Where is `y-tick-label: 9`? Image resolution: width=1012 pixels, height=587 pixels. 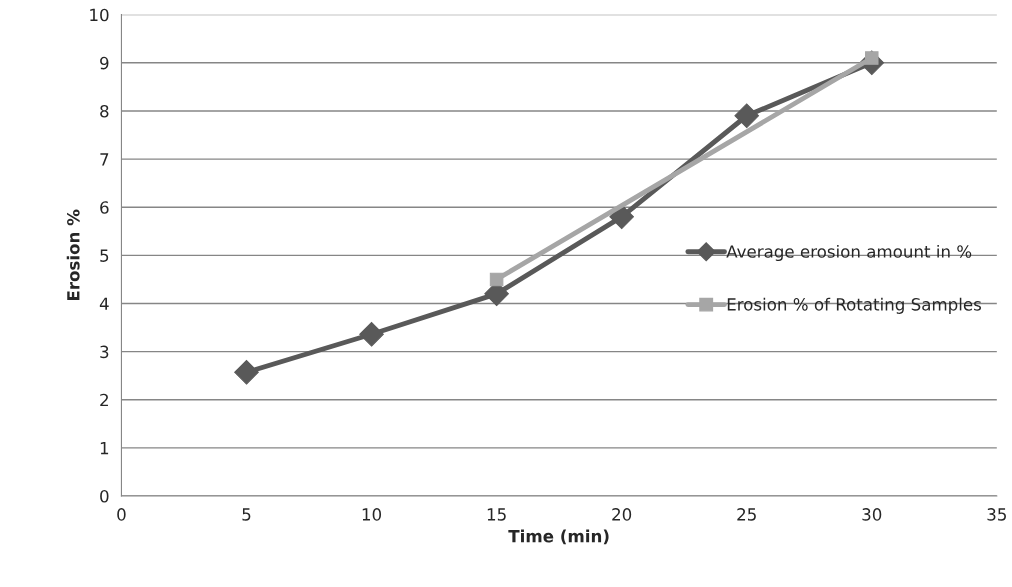
y-tick-label: 9 is located at coordinates (104, 63).